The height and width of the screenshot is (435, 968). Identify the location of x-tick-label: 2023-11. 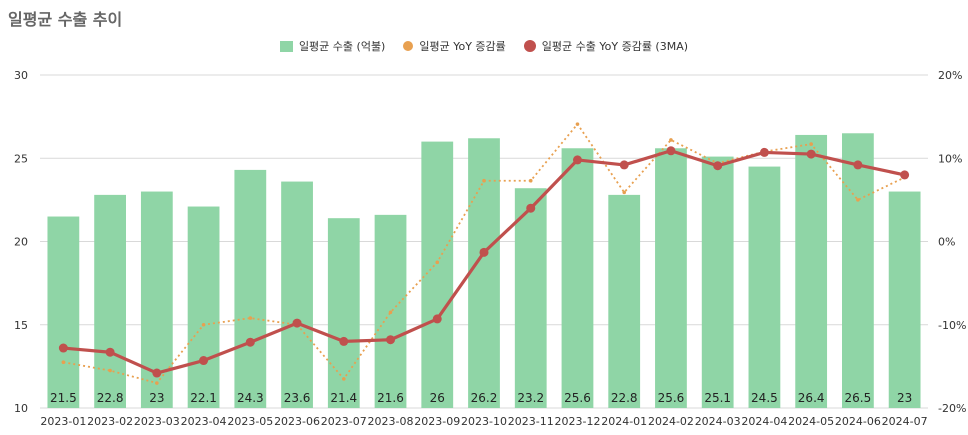
(531, 421).